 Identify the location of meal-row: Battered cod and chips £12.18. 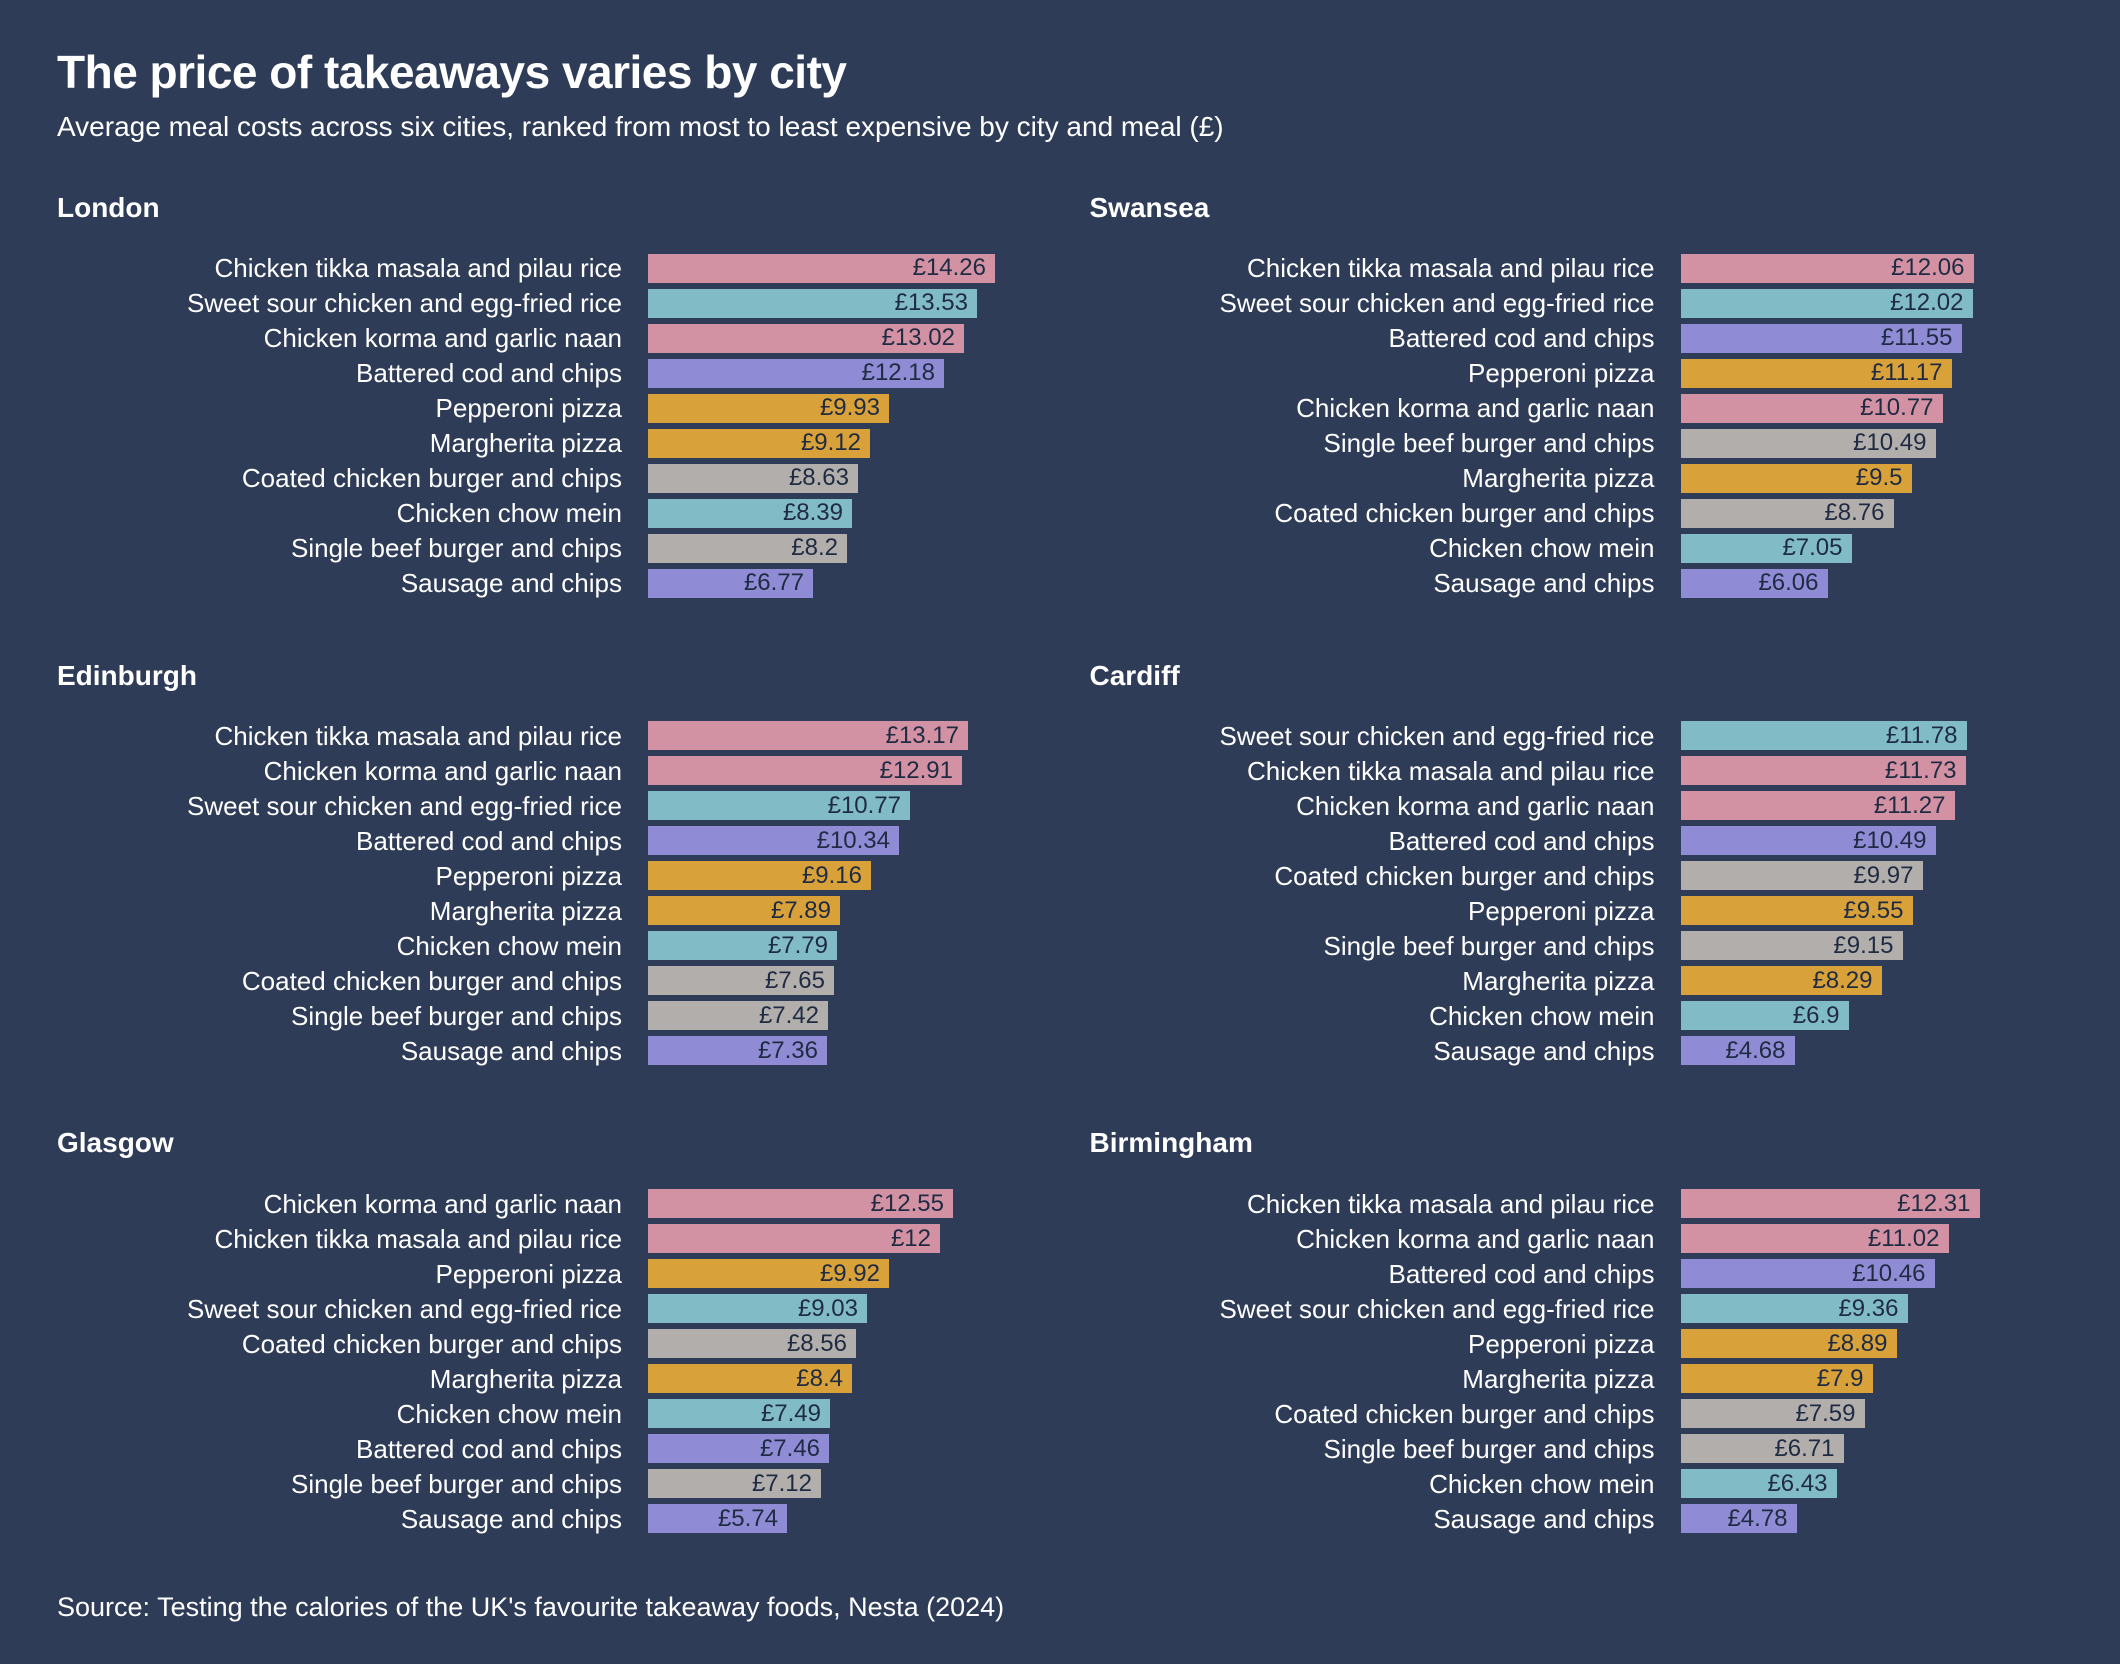
(547, 373).